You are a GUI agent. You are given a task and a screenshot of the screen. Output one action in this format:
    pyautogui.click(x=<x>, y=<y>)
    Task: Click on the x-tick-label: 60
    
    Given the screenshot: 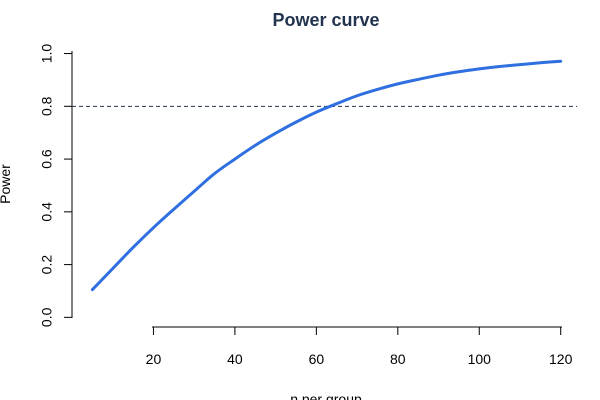 What is the action you would take?
    pyautogui.click(x=317, y=359)
    